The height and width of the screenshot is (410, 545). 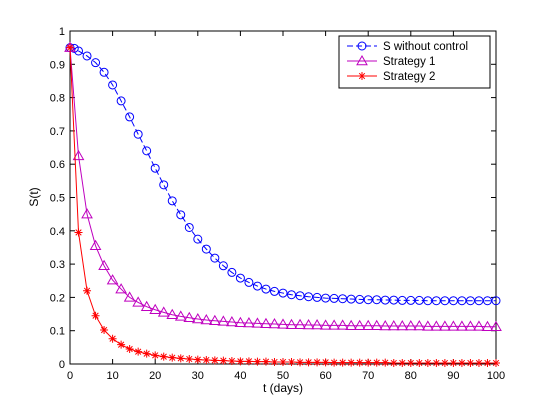 What do you see at coordinates (411, 376) in the screenshot?
I see `x-tick-label: 80` at bounding box center [411, 376].